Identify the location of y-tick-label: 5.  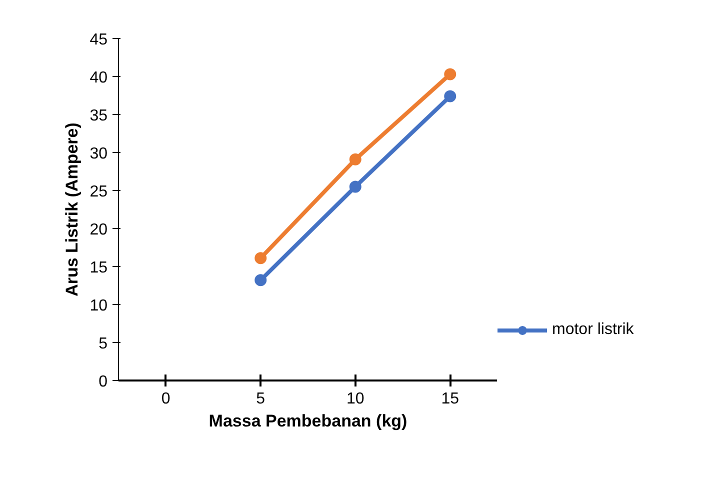
(103, 344).